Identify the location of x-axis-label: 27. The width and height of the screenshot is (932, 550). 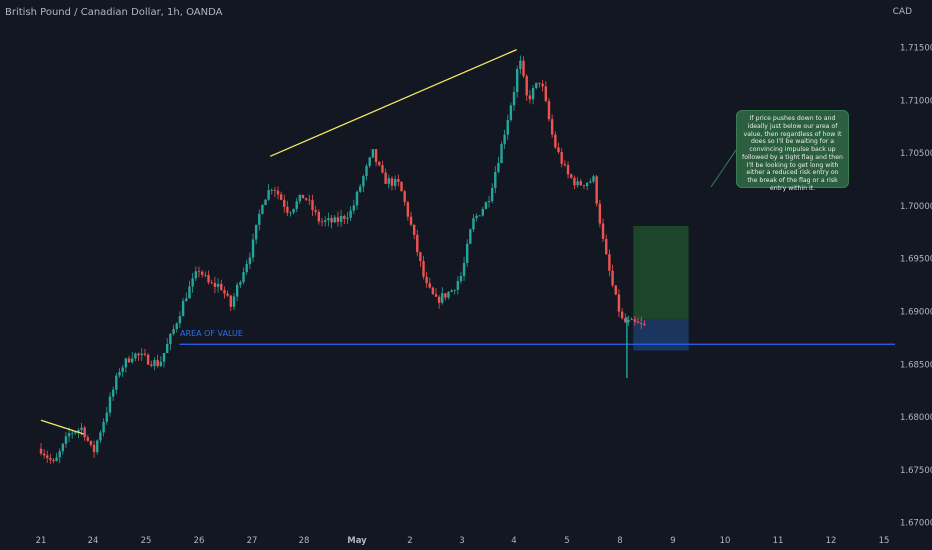
(252, 541).